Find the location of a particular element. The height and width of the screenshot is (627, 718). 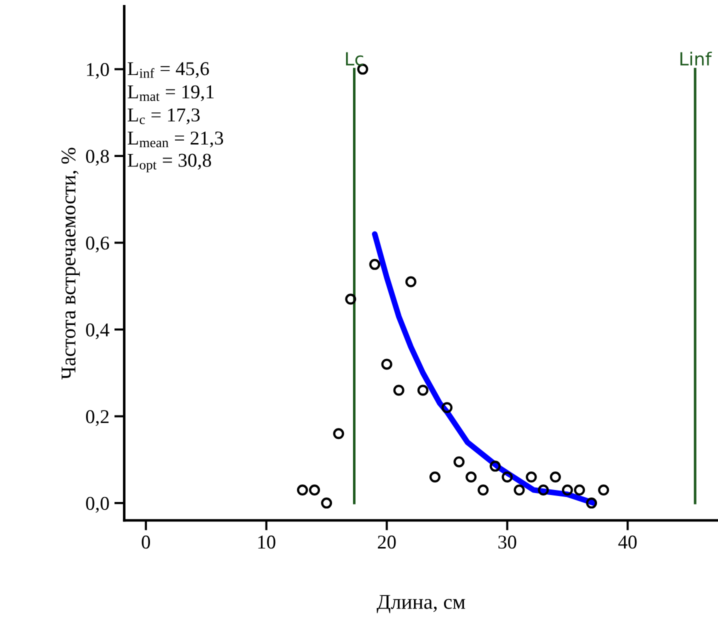

x-tick-label: 0 is located at coordinates (146, 542).